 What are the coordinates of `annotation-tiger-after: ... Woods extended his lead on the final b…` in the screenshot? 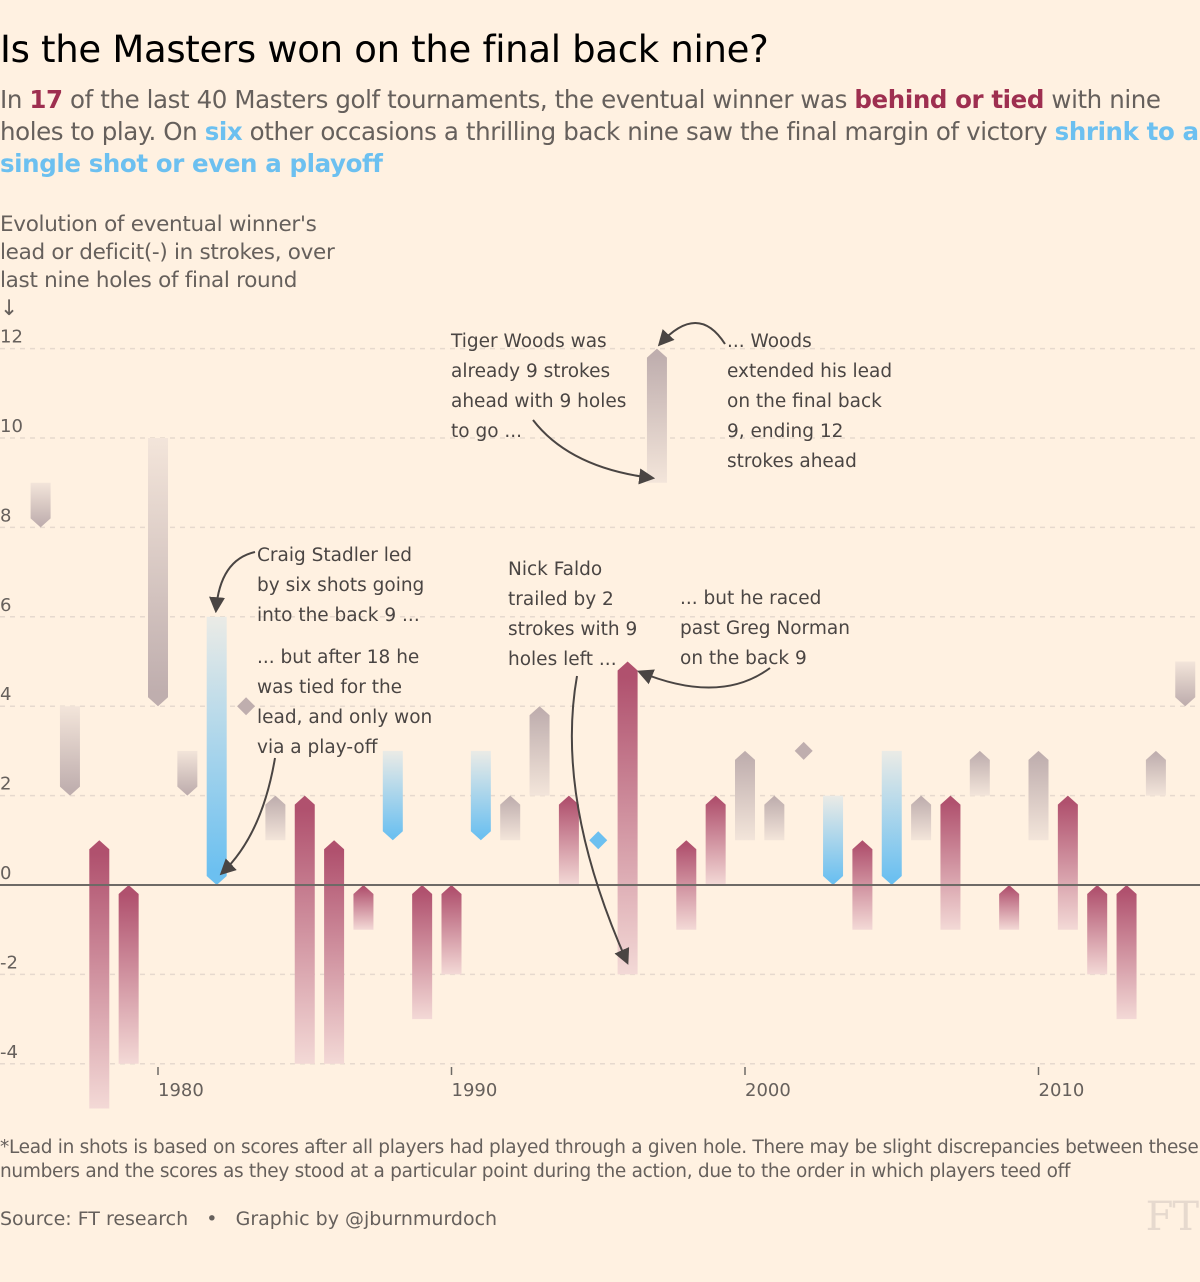 It's located at (774, 397).